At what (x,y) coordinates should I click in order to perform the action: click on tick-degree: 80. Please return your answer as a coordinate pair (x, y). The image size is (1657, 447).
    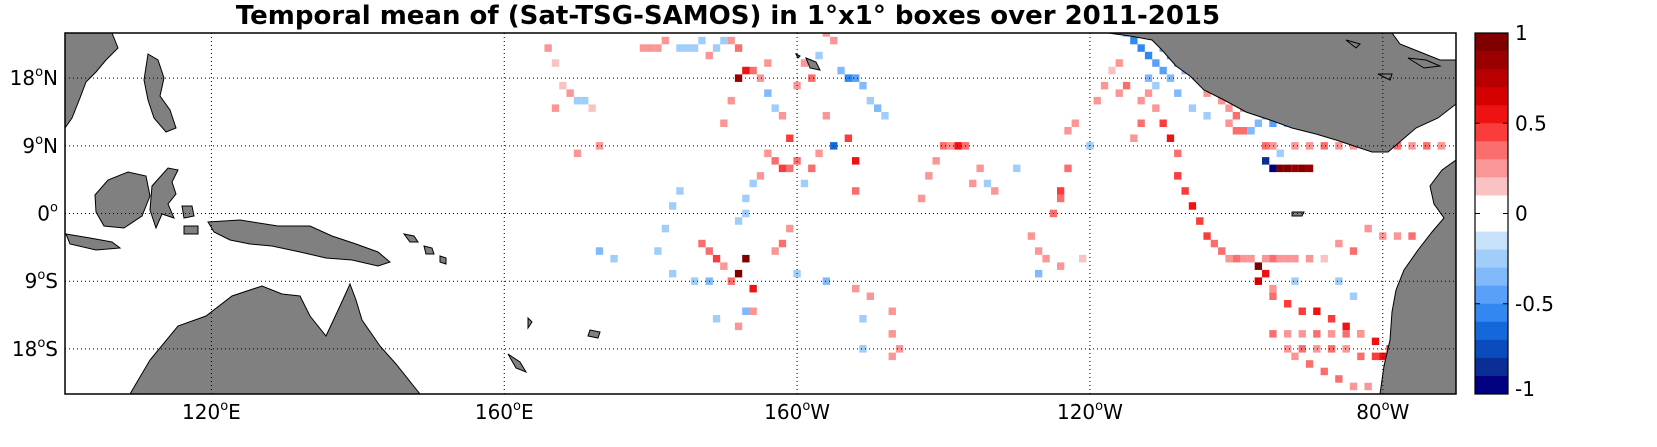
    Looking at the image, I should click on (1368, 412).